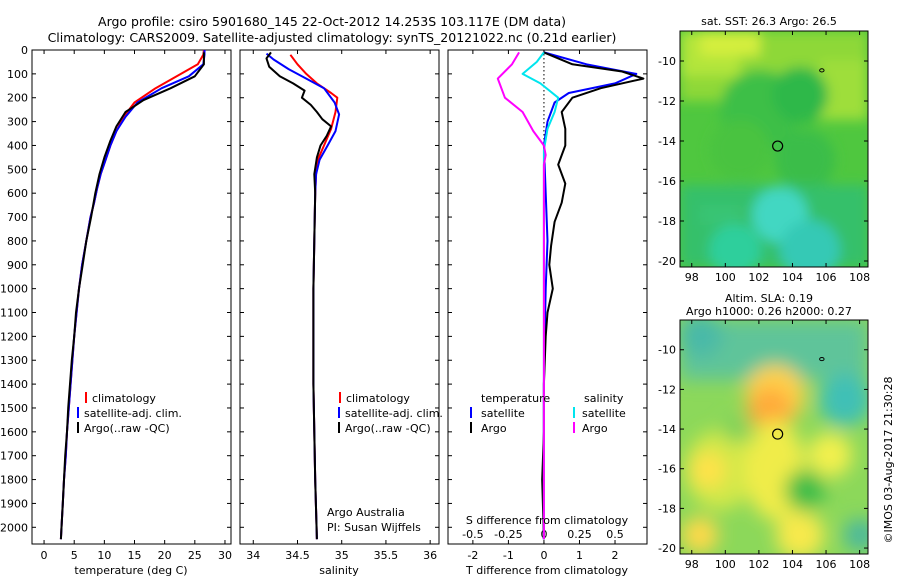 The image size is (900, 580). Describe the element at coordinates (17, 145) in the screenshot. I see `y-tick-label: 400` at that location.